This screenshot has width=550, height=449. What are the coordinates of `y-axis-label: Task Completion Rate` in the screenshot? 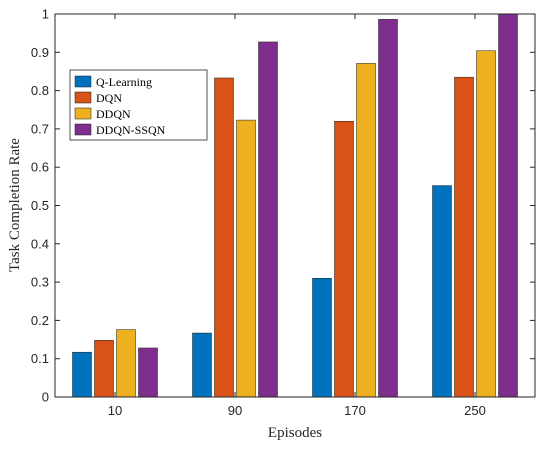 It's located at (15, 205).